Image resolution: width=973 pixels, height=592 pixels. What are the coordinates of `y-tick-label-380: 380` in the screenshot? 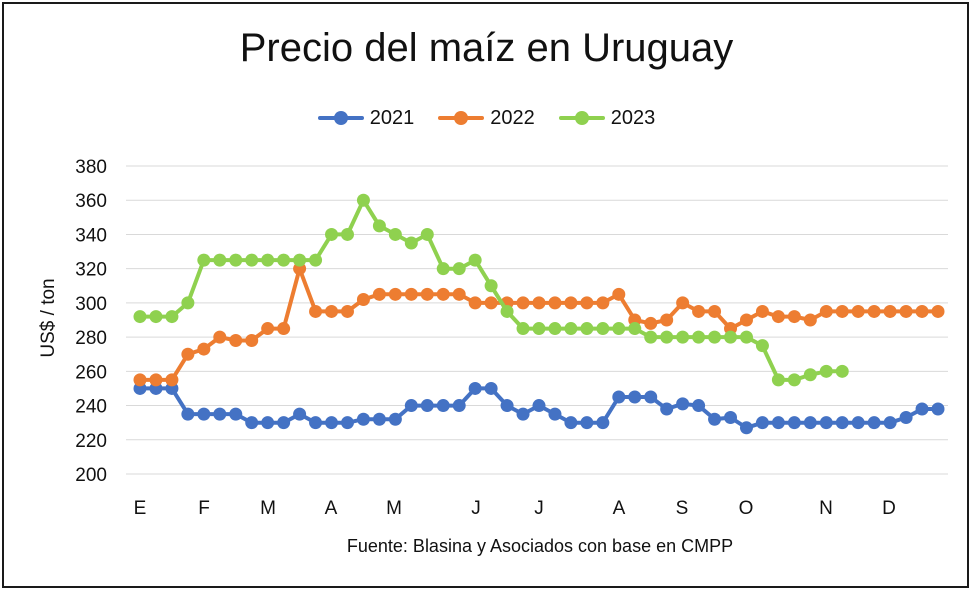 It's located at (91, 167).